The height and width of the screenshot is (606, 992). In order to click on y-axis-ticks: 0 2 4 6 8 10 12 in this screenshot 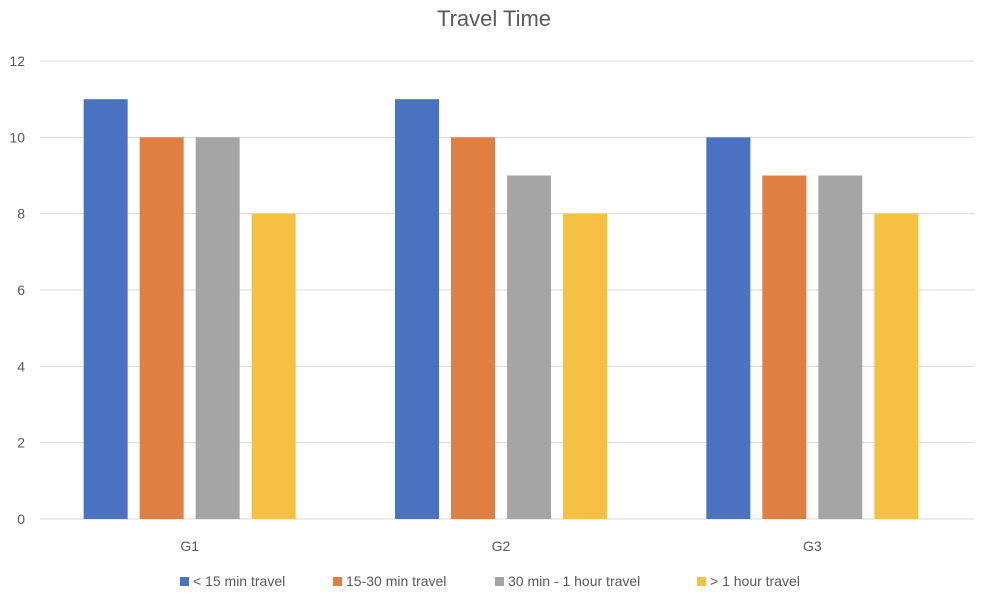, I will do `click(17, 290)`.